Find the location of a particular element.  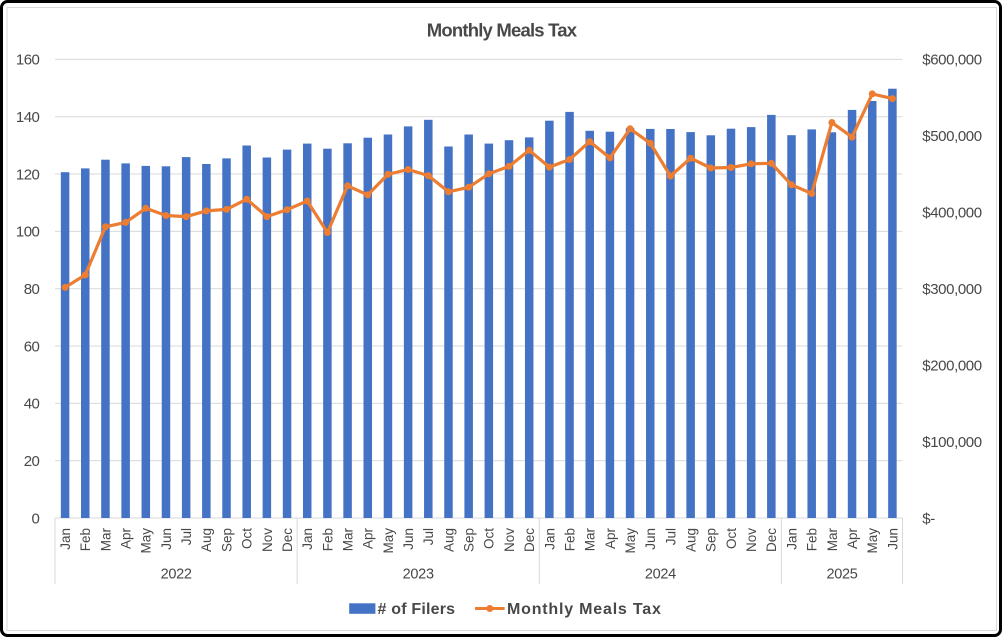

svg-text: 80 is located at coordinates (32, 289).